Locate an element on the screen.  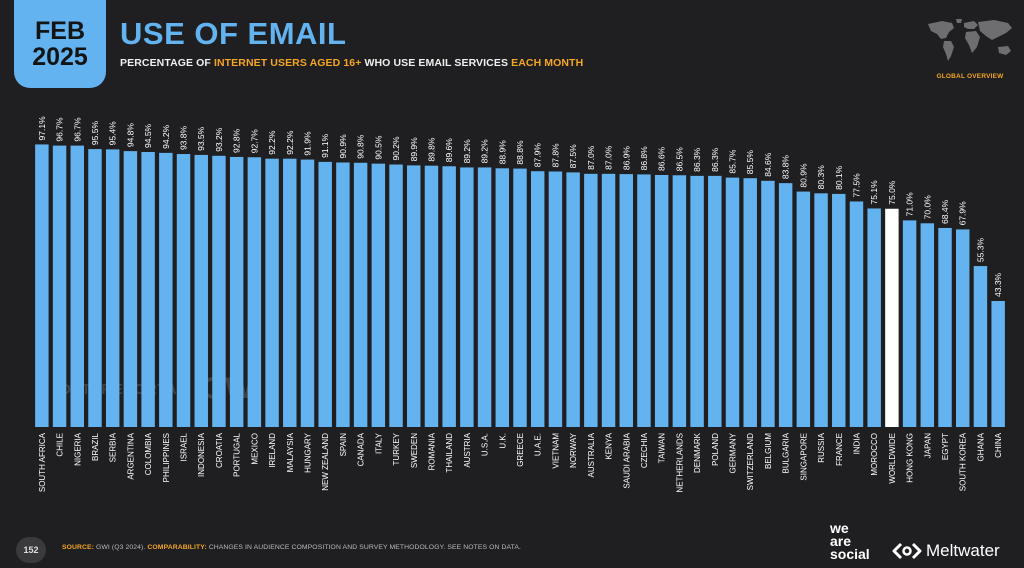
value-label: 91.9% is located at coordinates (307, 143).